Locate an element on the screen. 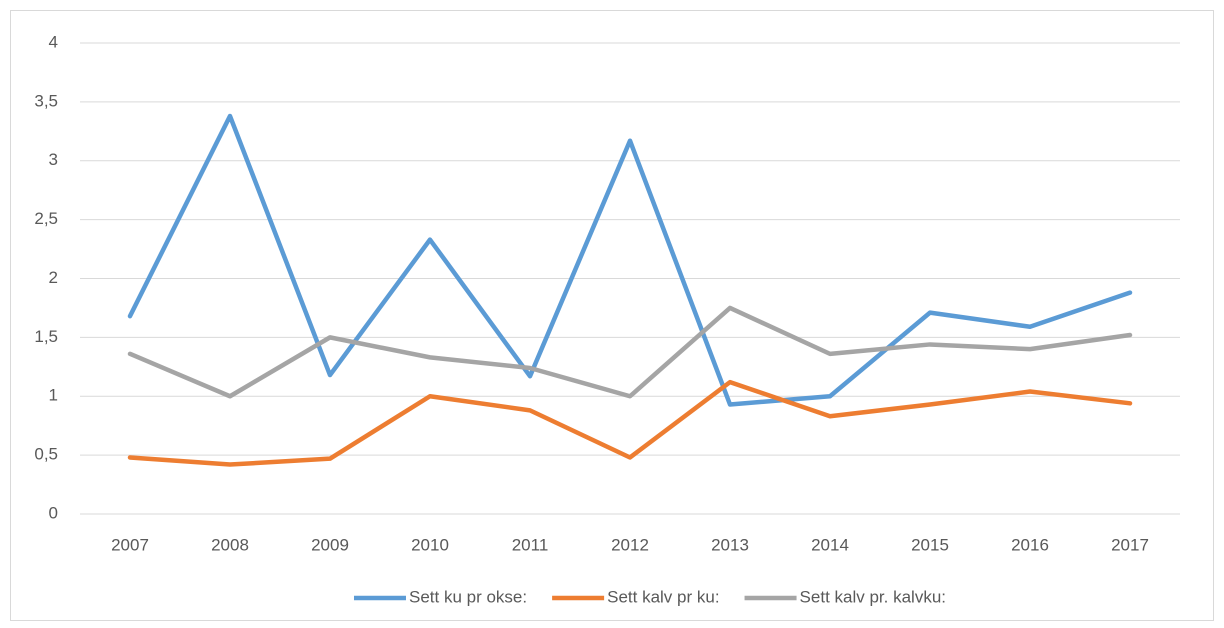  legend-label: Sett kalv pr. kalvku: is located at coordinates (873, 596).